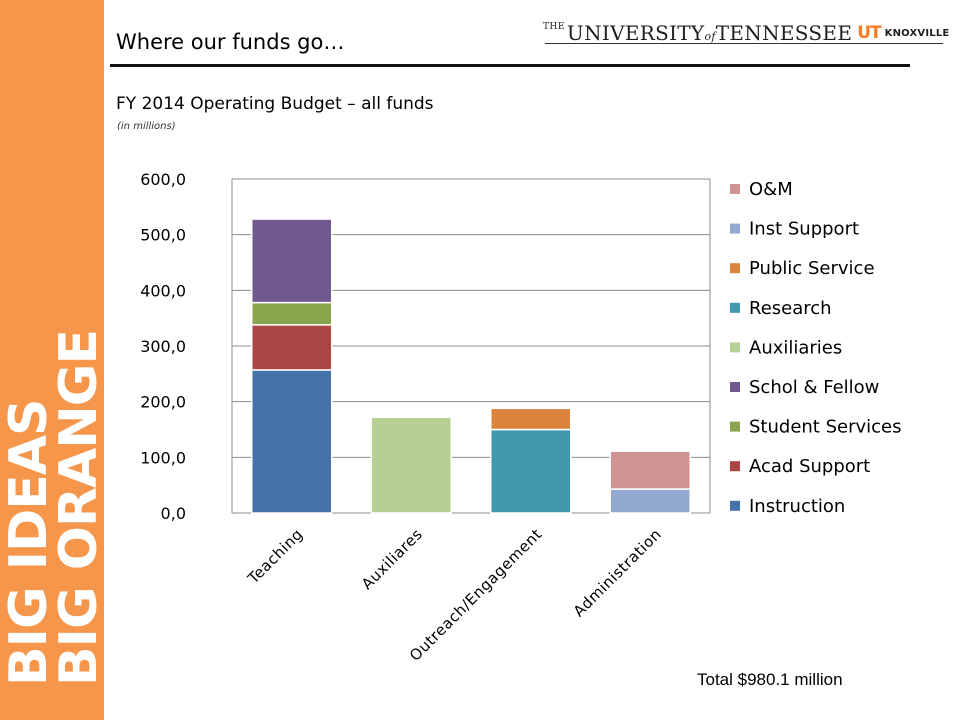 The image size is (960, 720). What do you see at coordinates (790, 308) in the screenshot?
I see `legend-label: Research` at bounding box center [790, 308].